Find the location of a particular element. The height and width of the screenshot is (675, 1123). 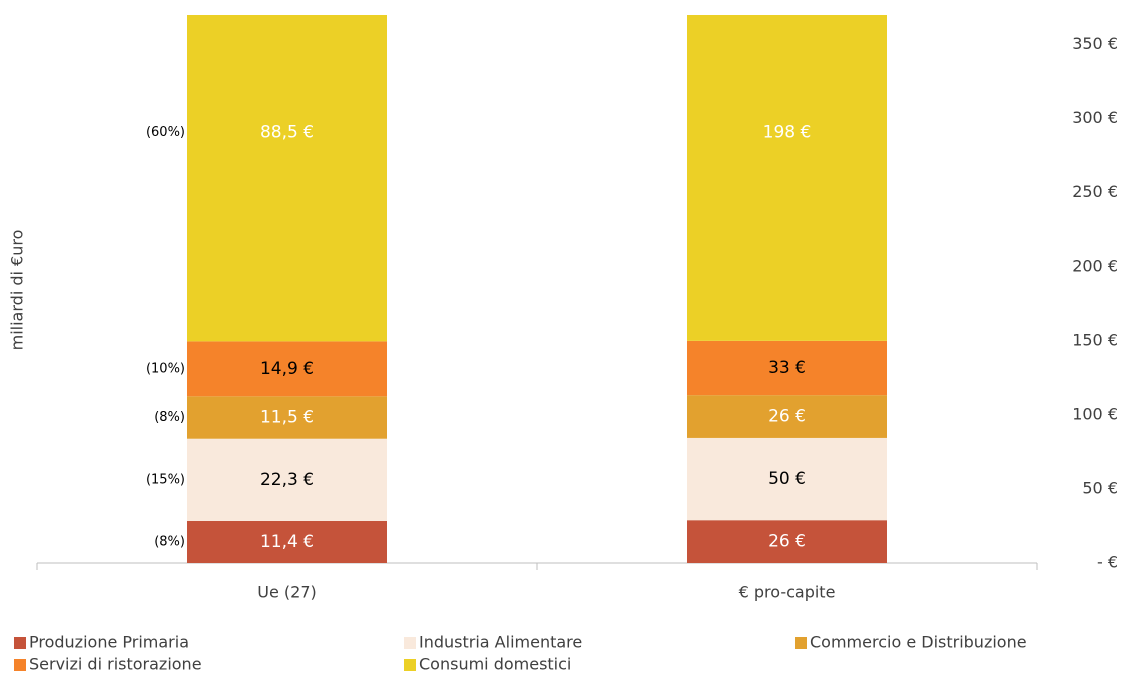

value-label: 11,5 € is located at coordinates (287, 418).